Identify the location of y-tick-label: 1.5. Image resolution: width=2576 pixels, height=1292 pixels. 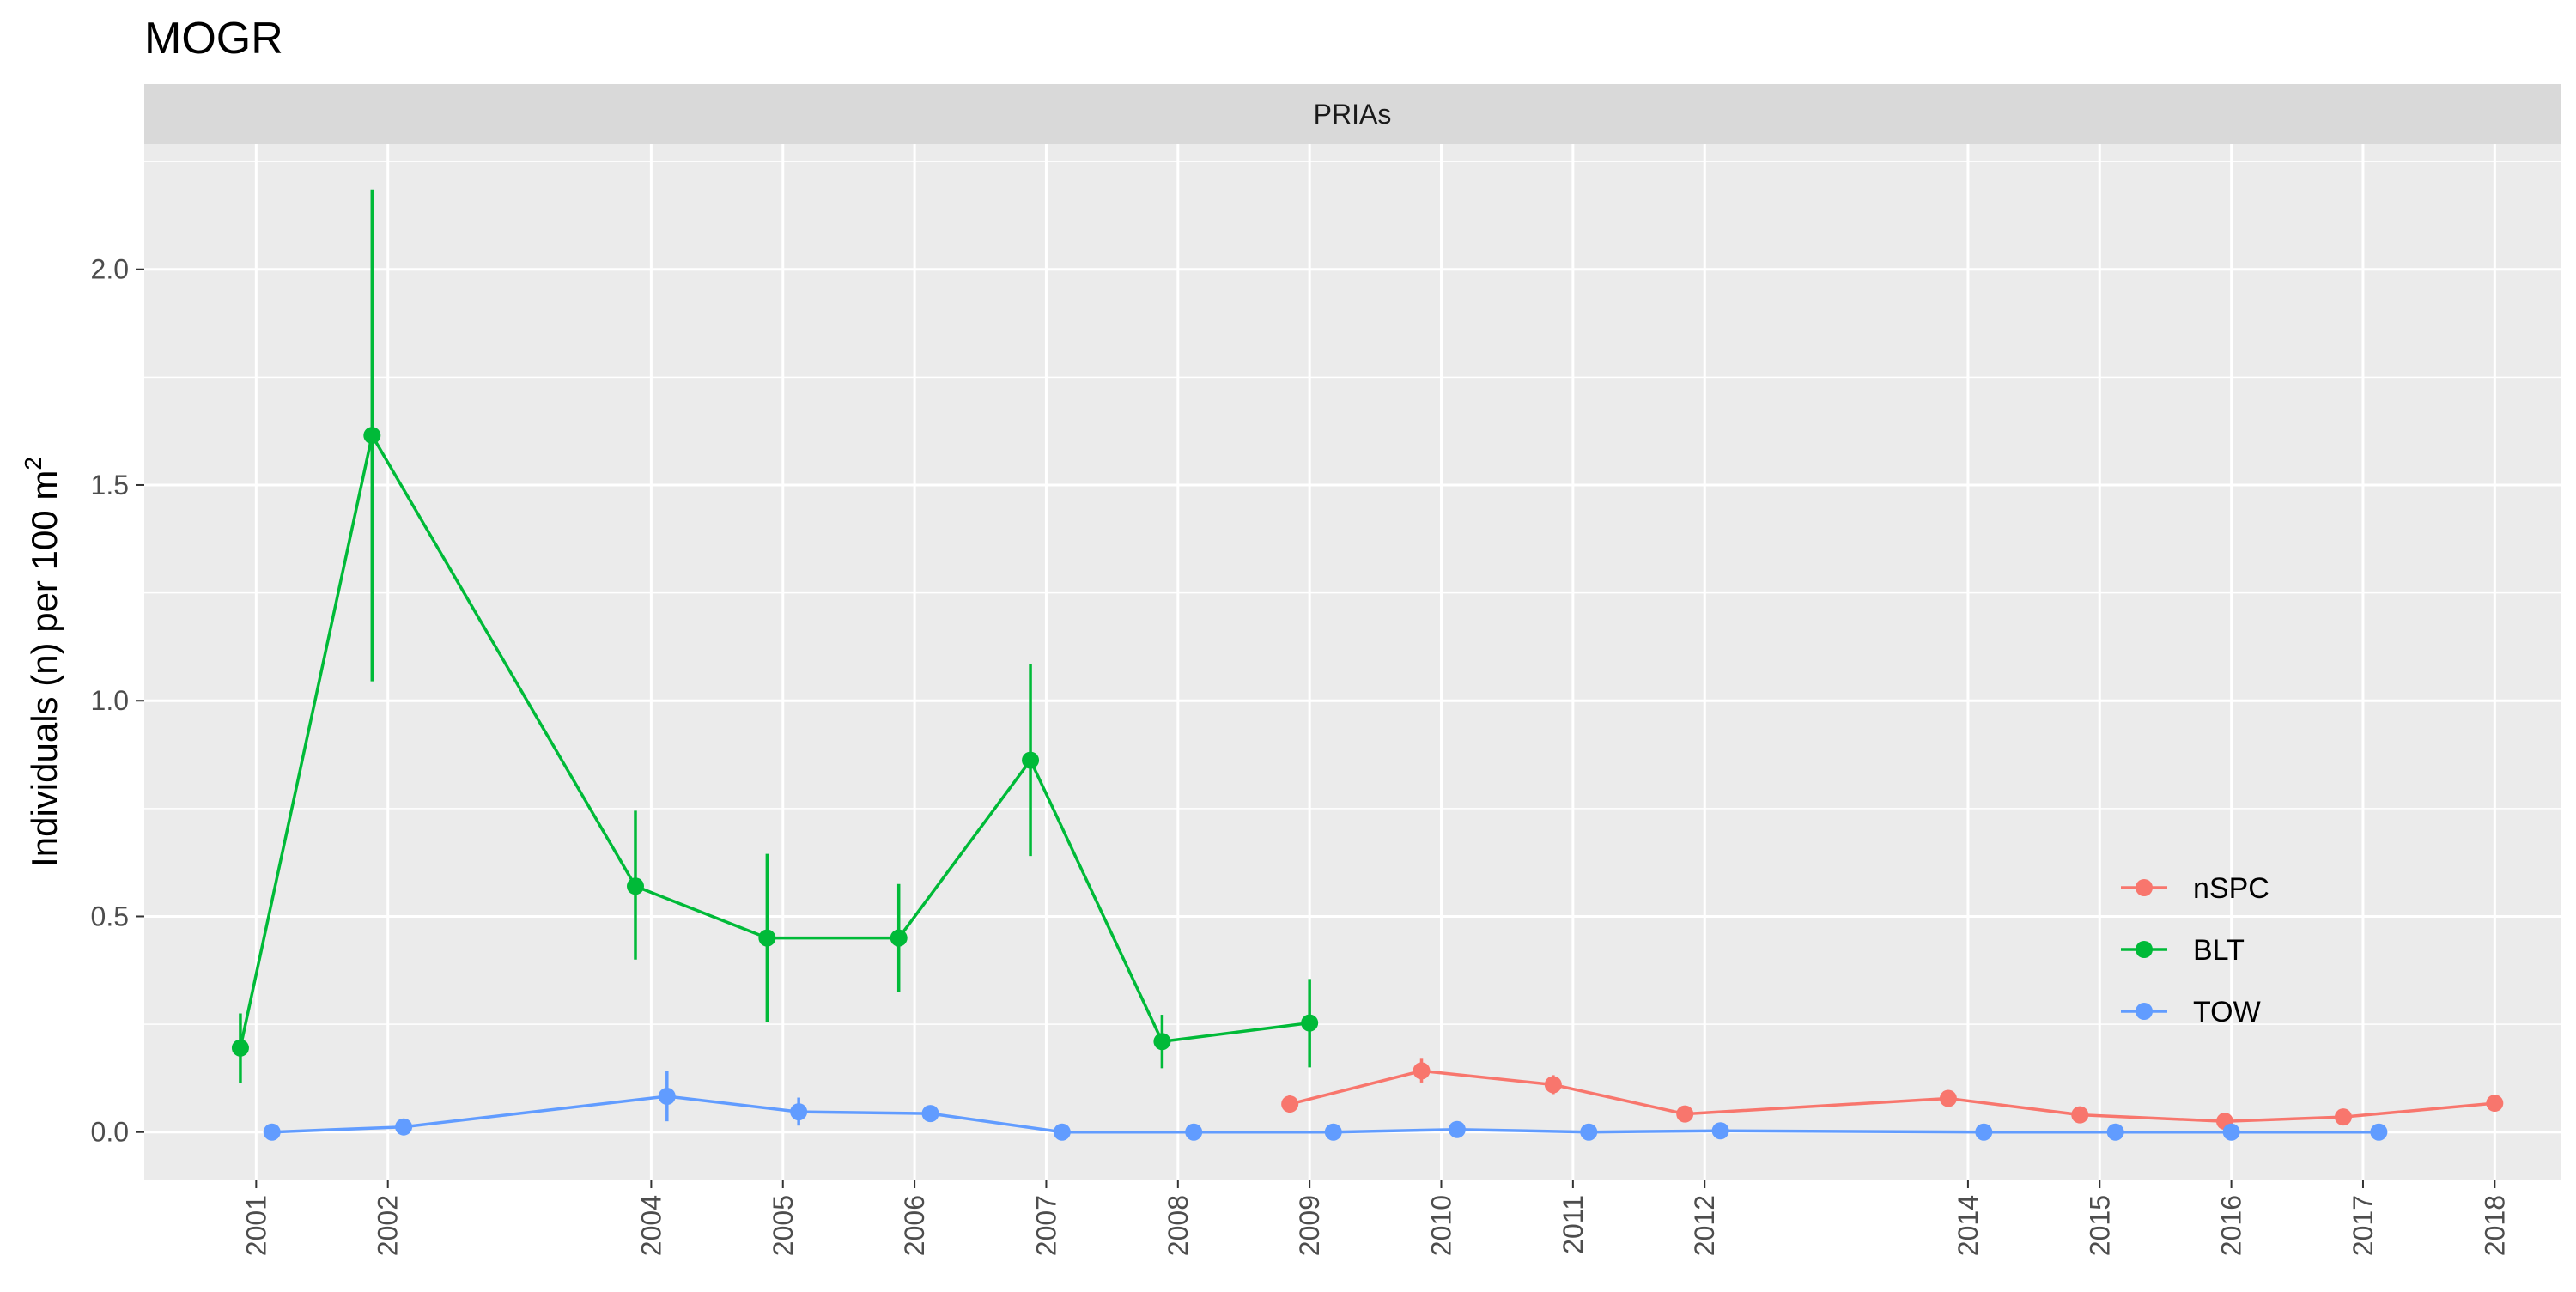
(110, 485).